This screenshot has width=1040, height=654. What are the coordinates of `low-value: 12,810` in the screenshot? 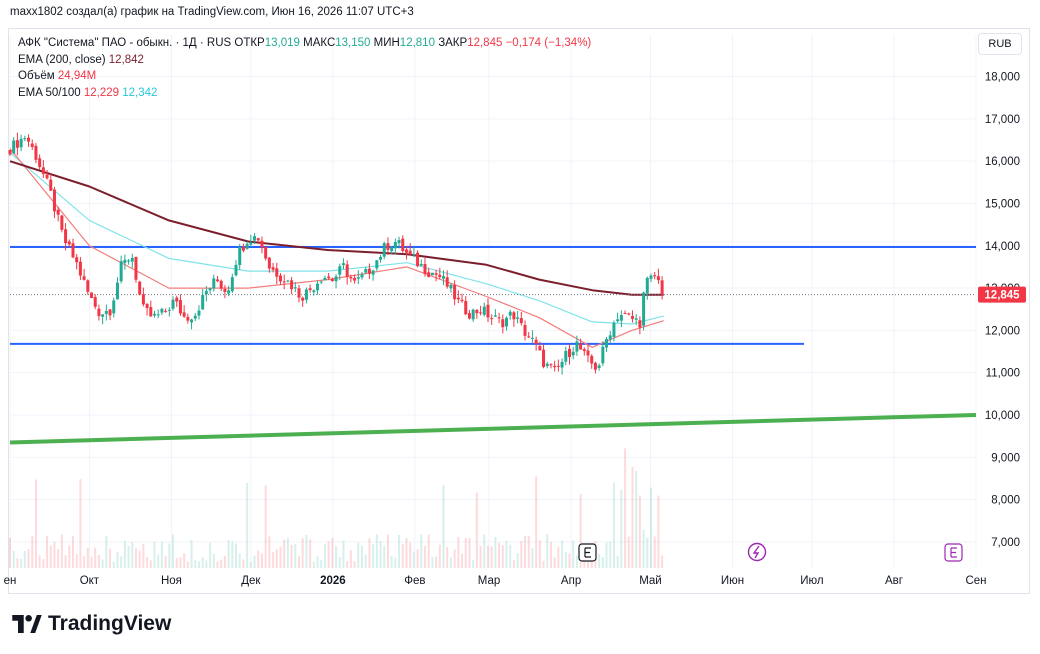 It's located at (417, 43).